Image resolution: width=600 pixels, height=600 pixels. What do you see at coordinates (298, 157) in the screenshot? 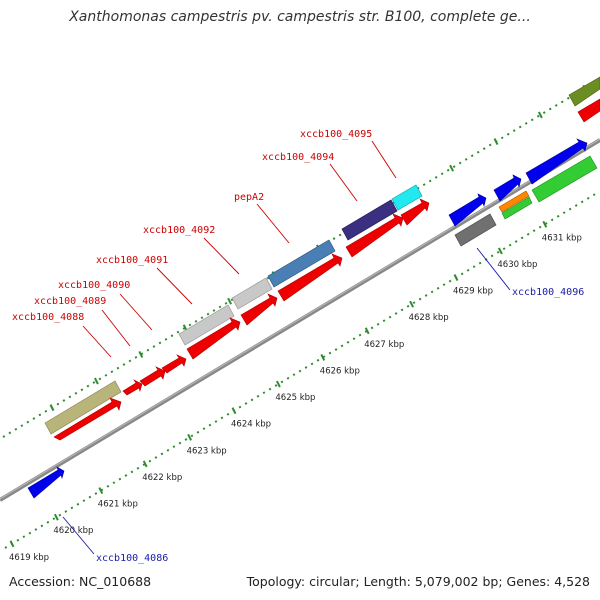
I see `gene-label-xccb100_4094: xccb100_4094` at bounding box center [298, 157].